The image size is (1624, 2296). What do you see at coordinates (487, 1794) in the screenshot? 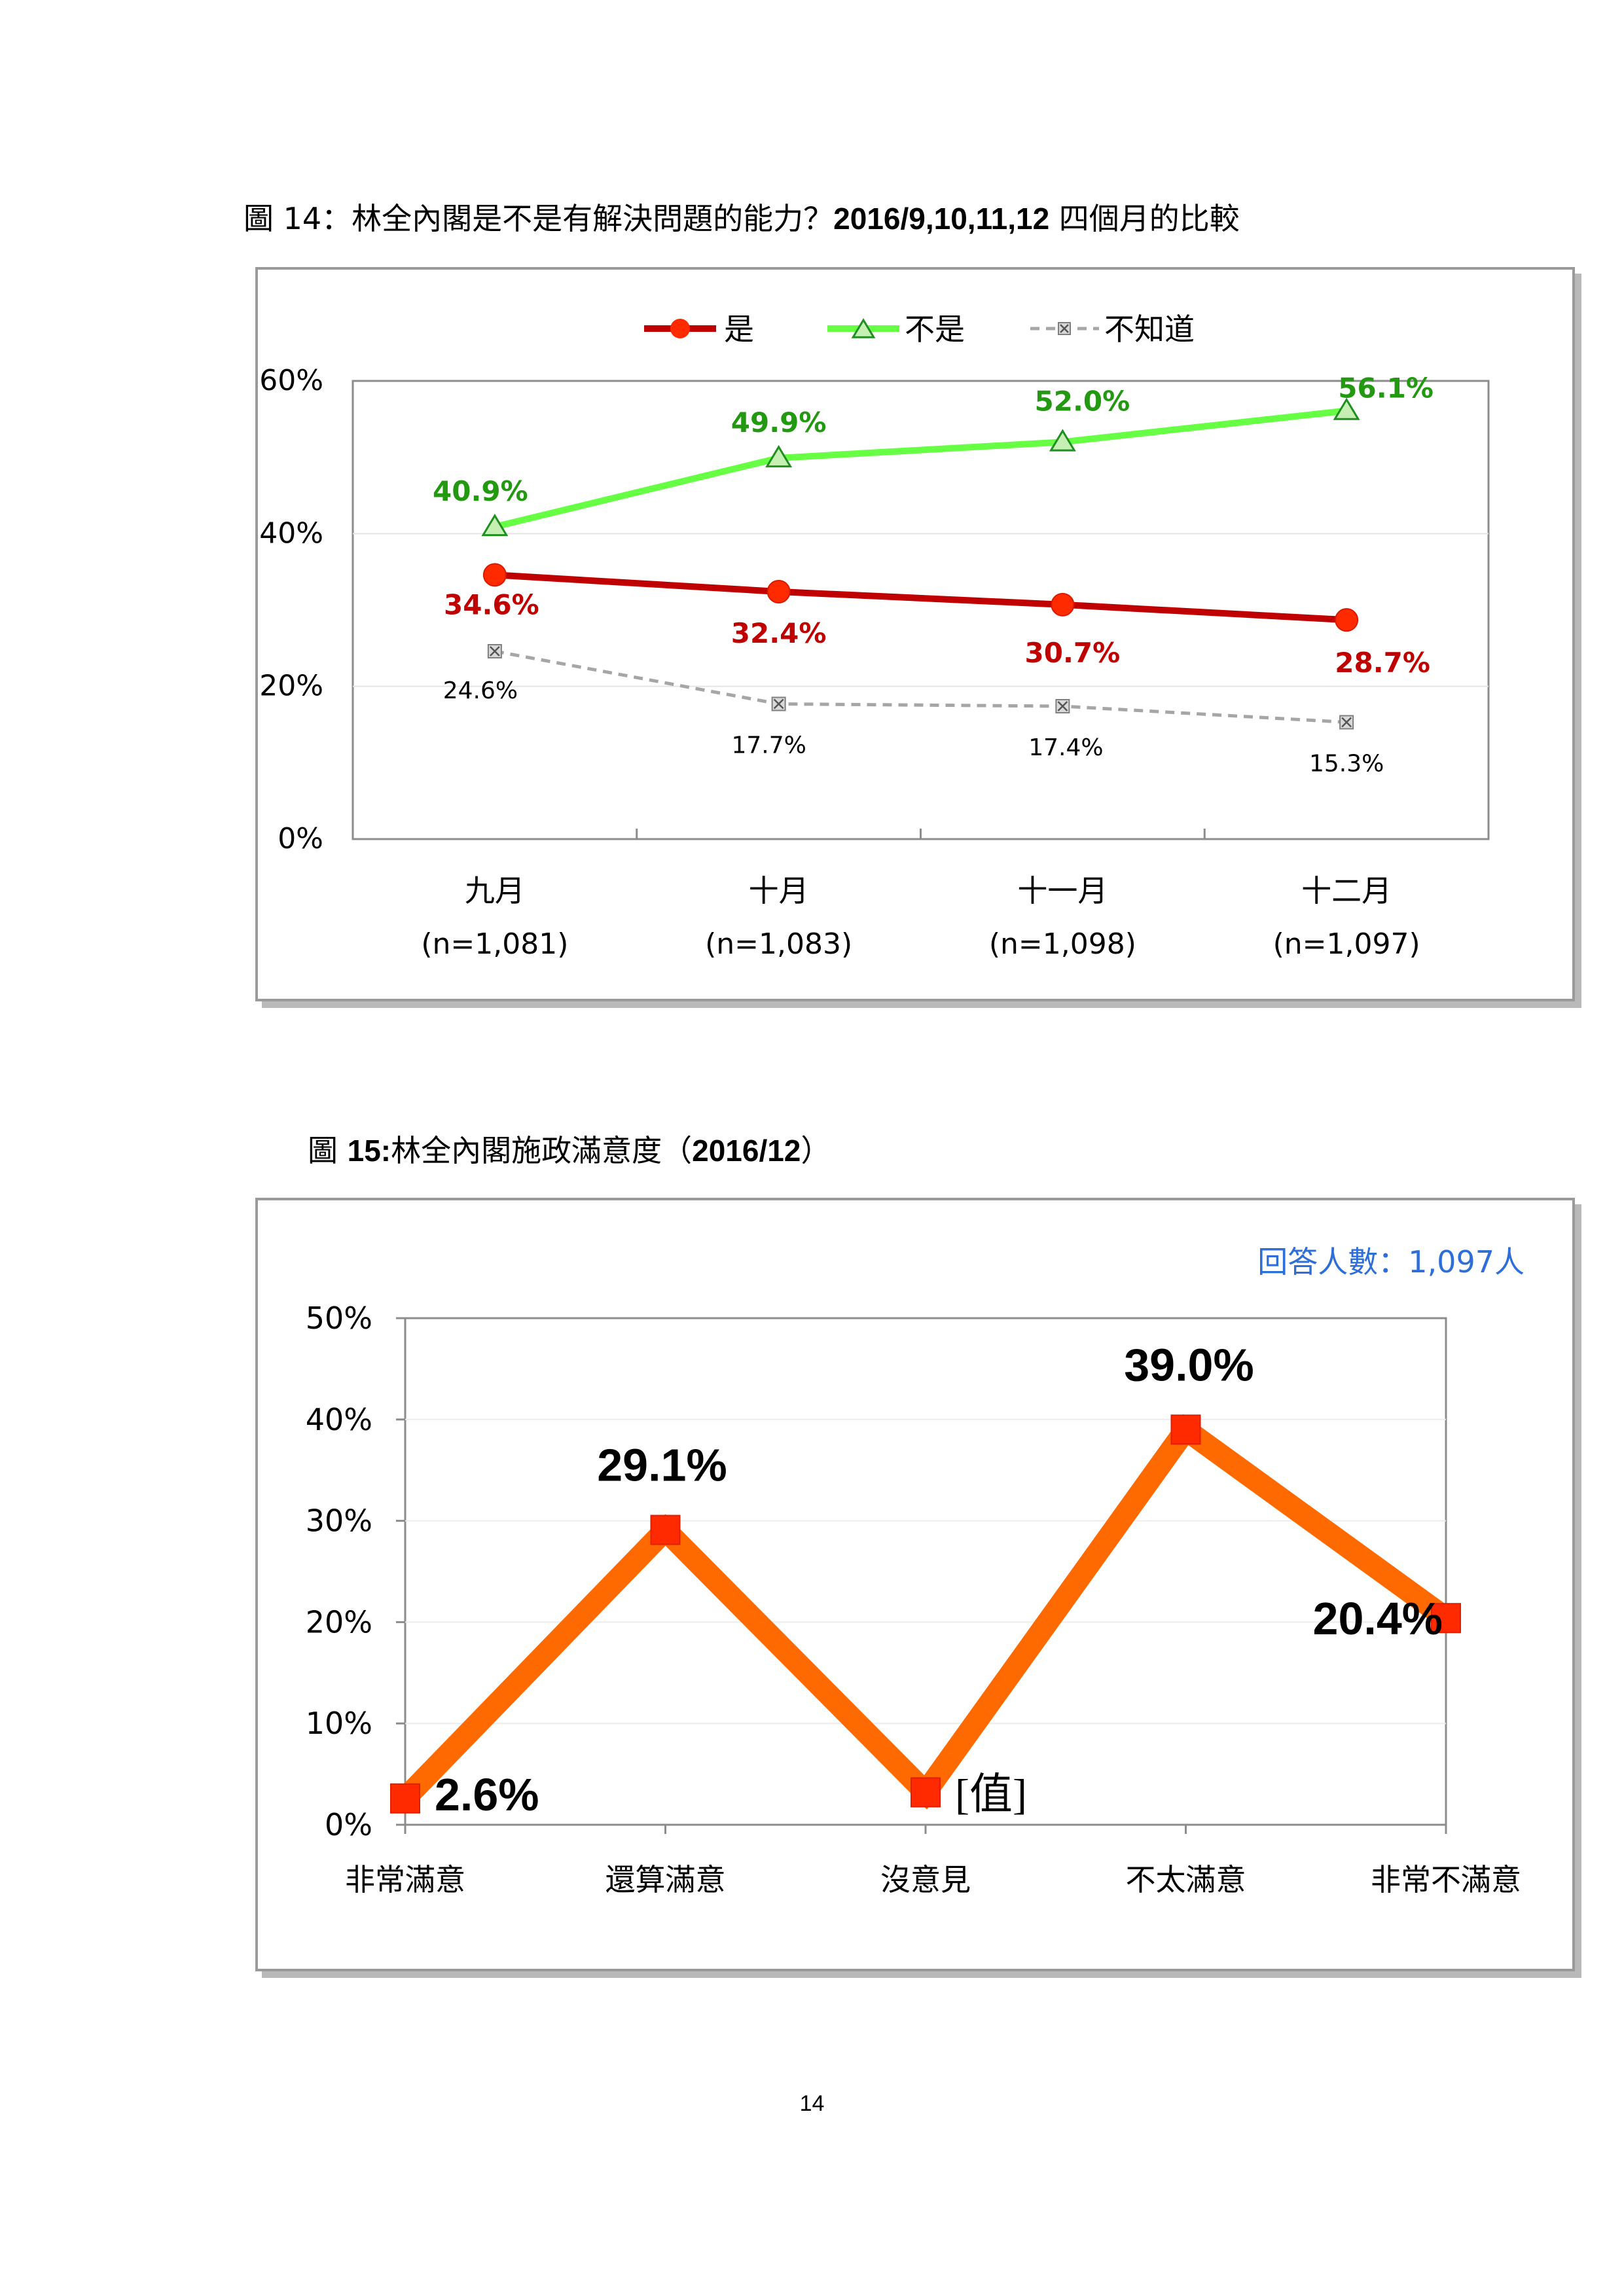
I see `data-label: 2.6%` at bounding box center [487, 1794].